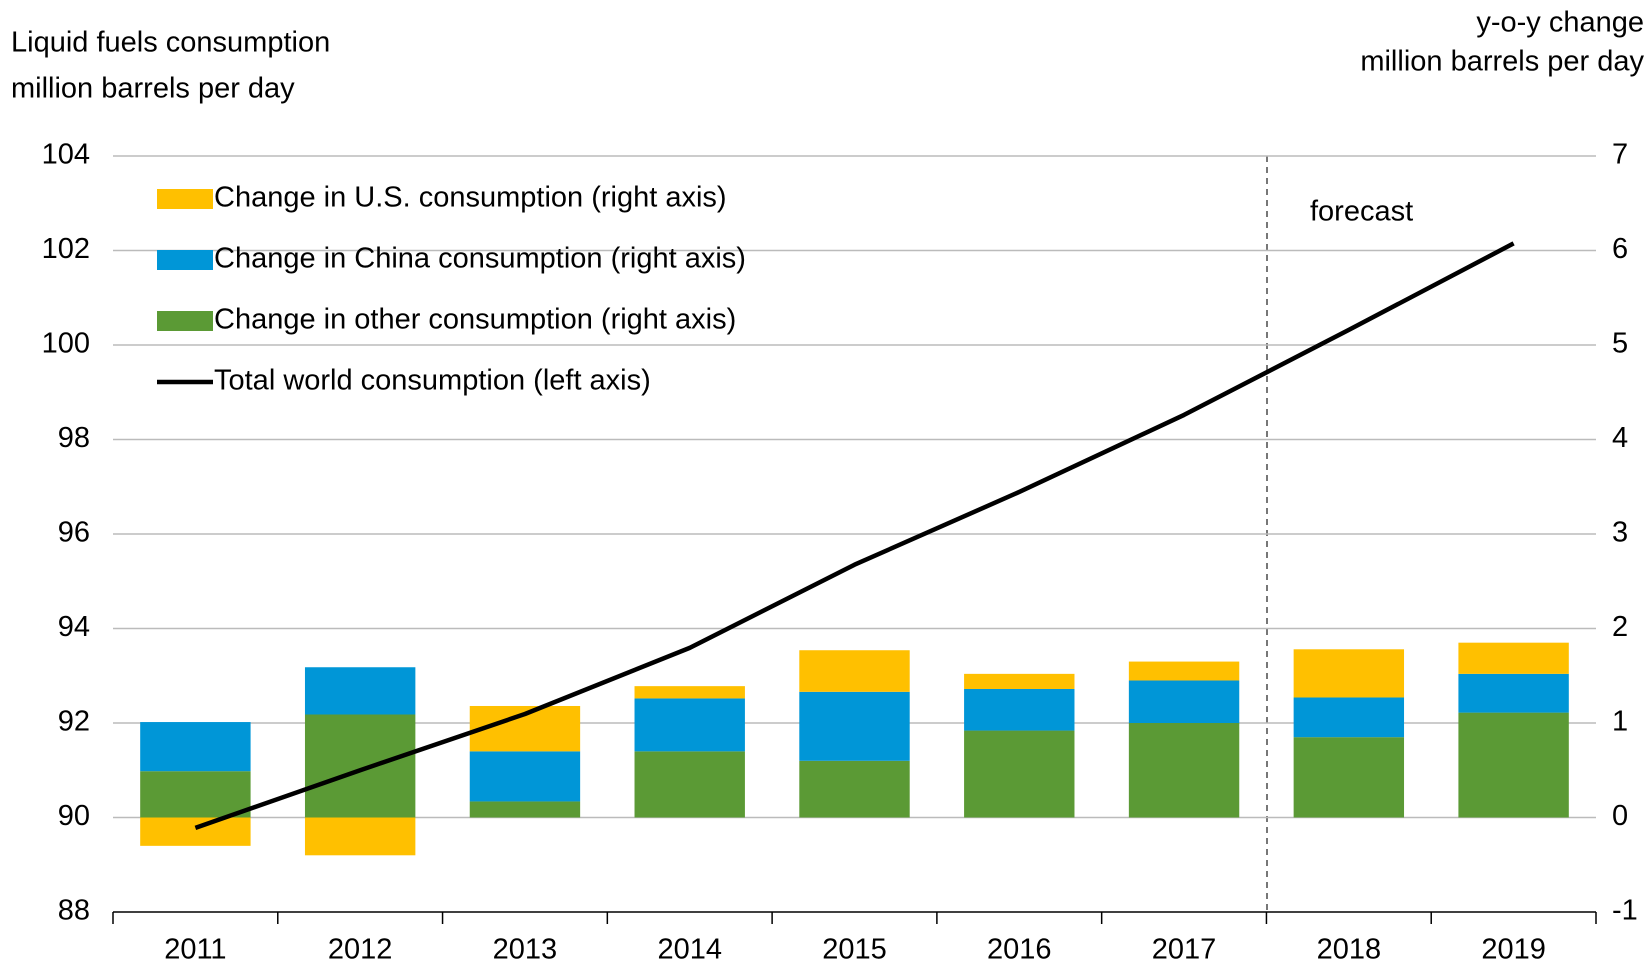 The height and width of the screenshot is (966, 1652). I want to click on y-axis-title: Liquid fuels consumption, so click(170, 43).